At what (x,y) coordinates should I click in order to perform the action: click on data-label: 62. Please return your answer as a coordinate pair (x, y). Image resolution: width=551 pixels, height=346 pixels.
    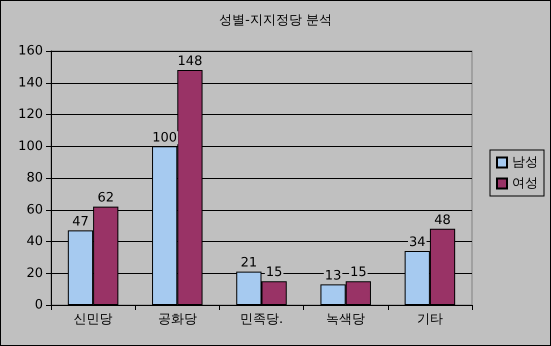
    Looking at the image, I should click on (105, 198).